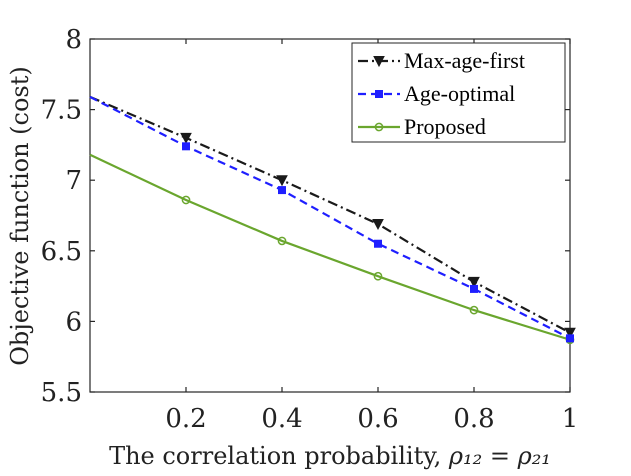 The height and width of the screenshot is (476, 631). I want to click on x-axis-label-text: The correlation probability,, so click(279, 456).